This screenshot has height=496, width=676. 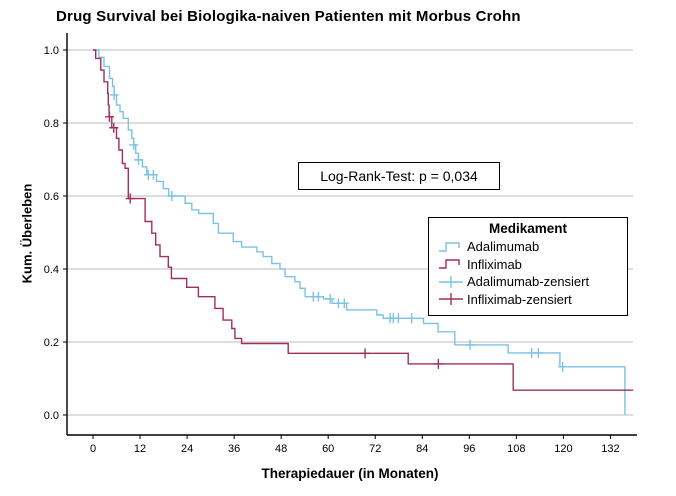 I want to click on y-tick-label: 0.4, so click(x=51, y=270).